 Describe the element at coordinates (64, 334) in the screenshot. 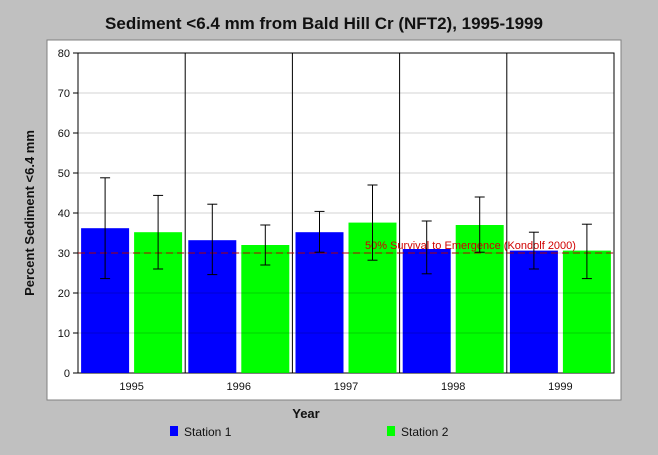

I see `y-tick-label: 10` at that location.